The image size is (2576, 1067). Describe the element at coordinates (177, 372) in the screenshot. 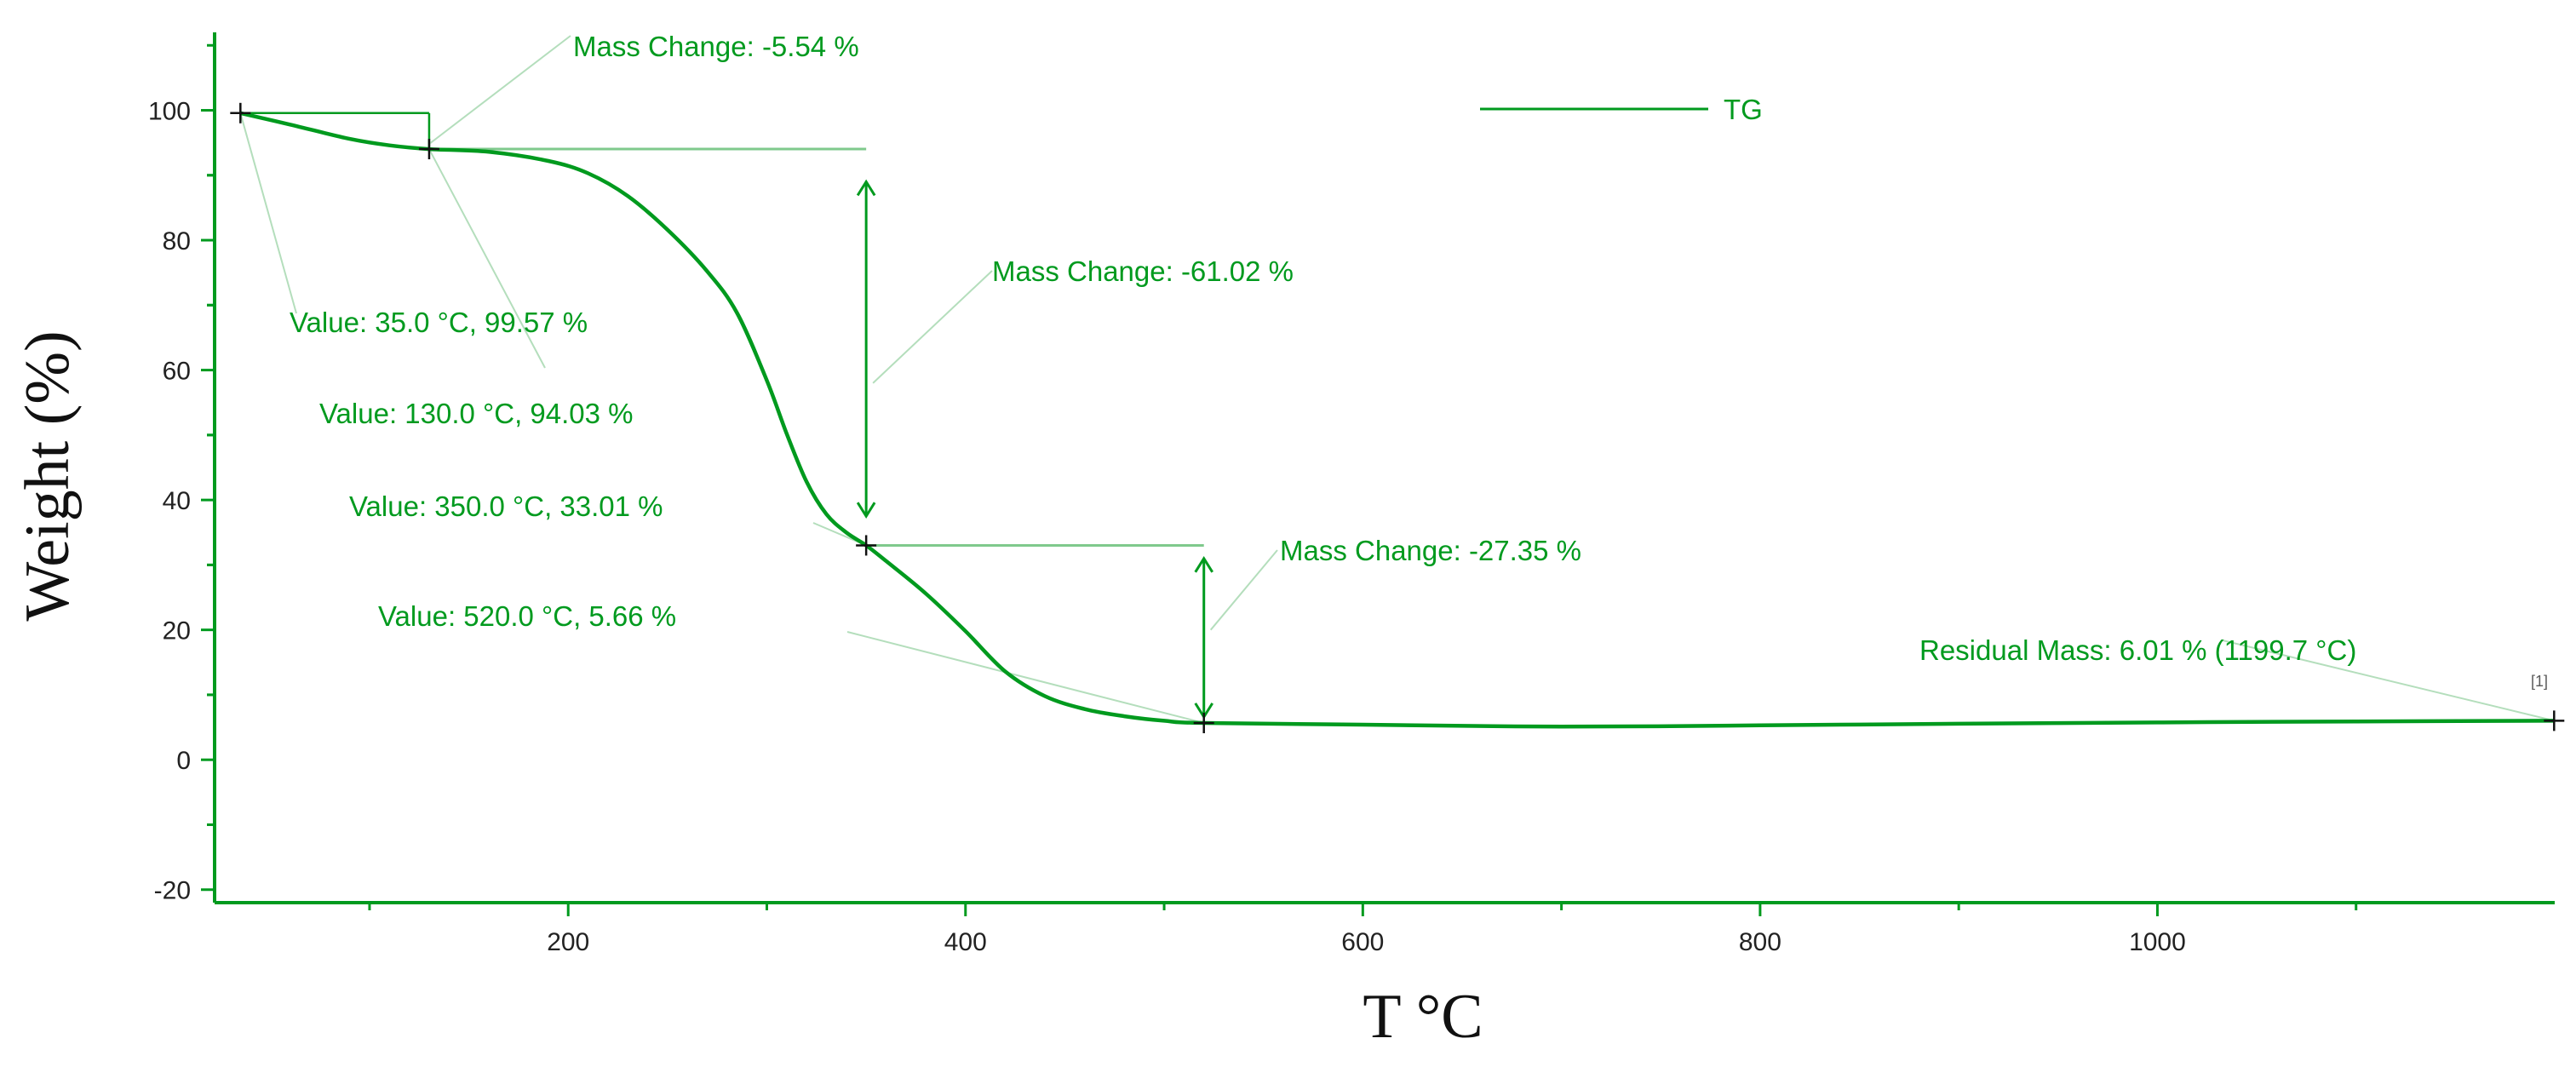

I see `y-tick-label: 60` at that location.